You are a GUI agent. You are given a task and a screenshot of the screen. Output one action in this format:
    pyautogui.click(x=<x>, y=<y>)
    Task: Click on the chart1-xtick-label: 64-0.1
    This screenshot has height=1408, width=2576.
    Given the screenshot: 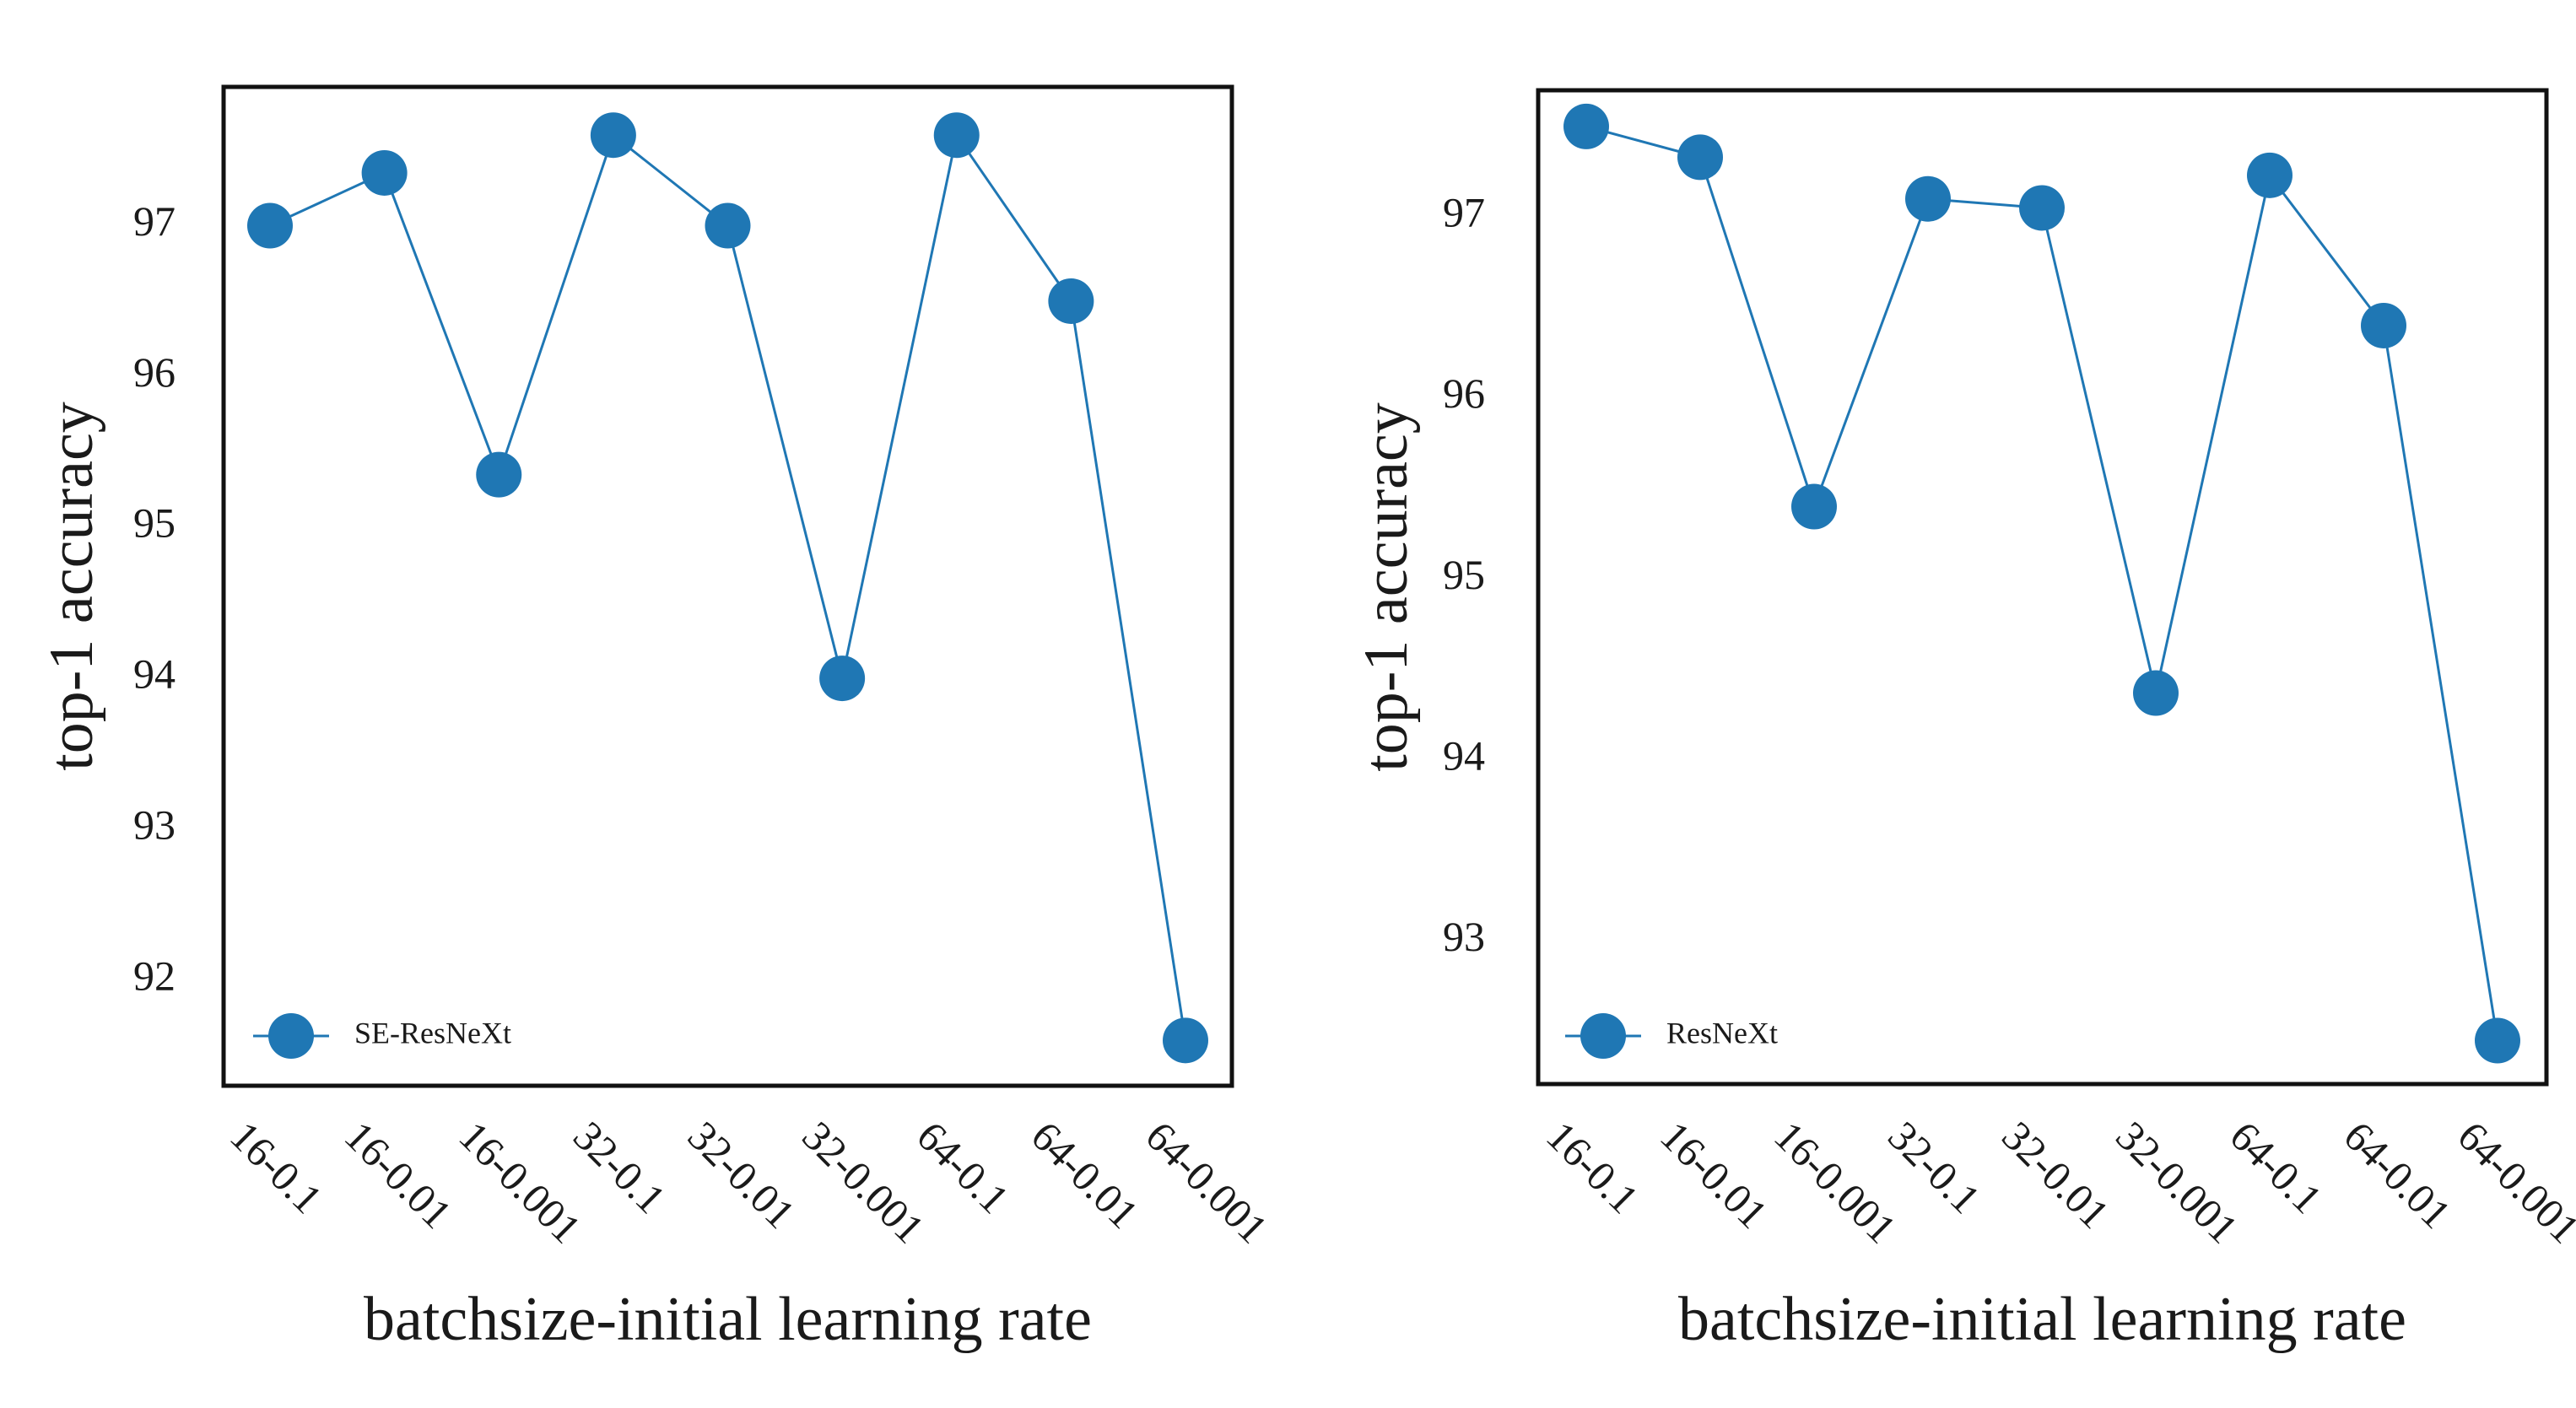 What is the action you would take?
    pyautogui.click(x=963, y=1167)
    